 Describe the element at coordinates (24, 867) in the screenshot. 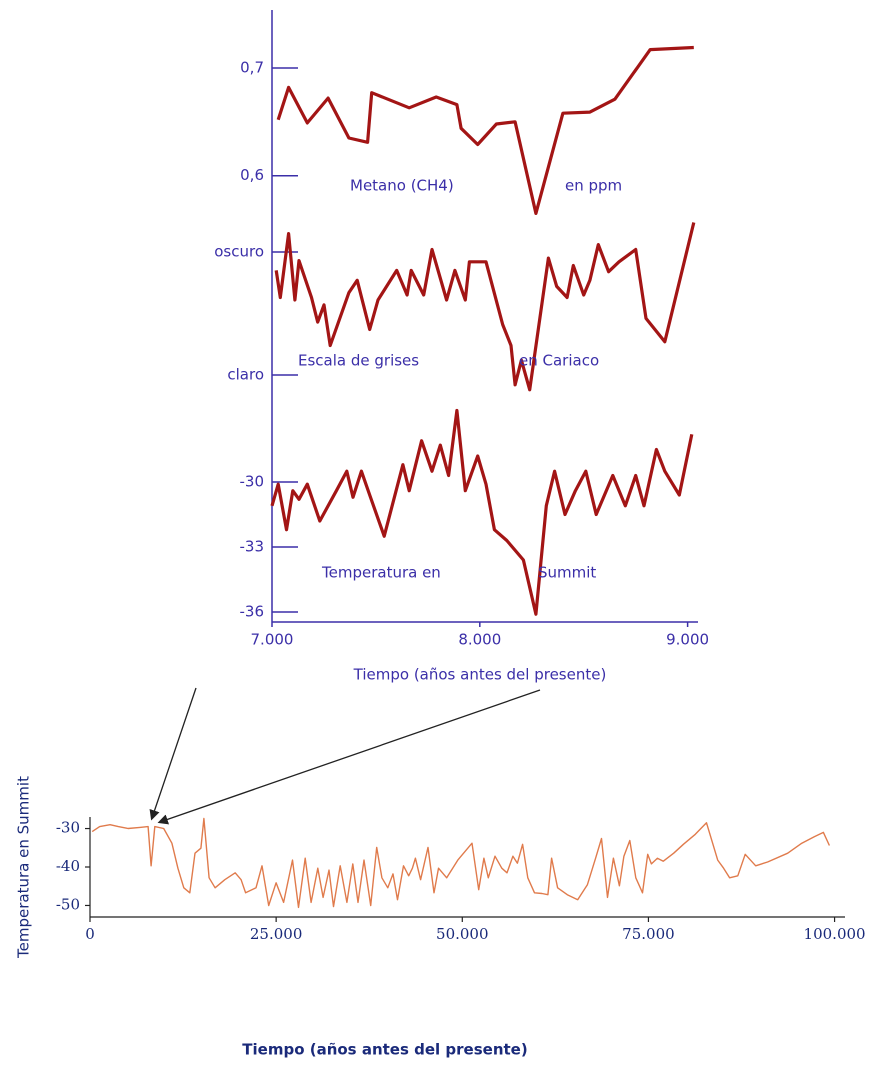

I see `y-axis-title: Temperatura en Summit` at that location.